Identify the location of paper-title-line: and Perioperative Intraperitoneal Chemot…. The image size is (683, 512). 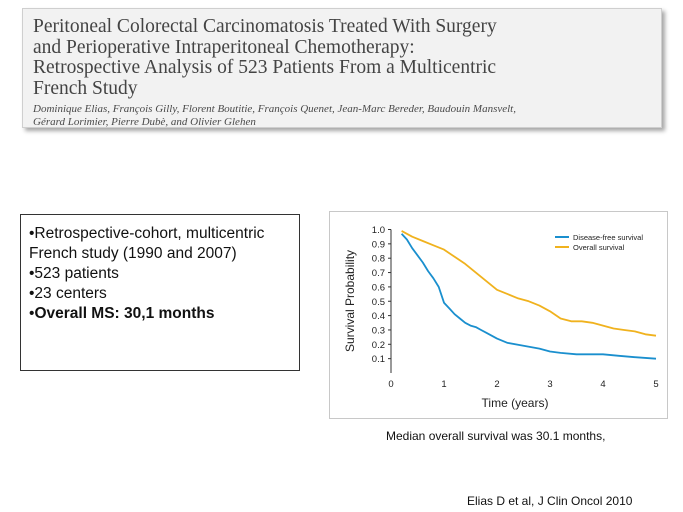
(224, 47).